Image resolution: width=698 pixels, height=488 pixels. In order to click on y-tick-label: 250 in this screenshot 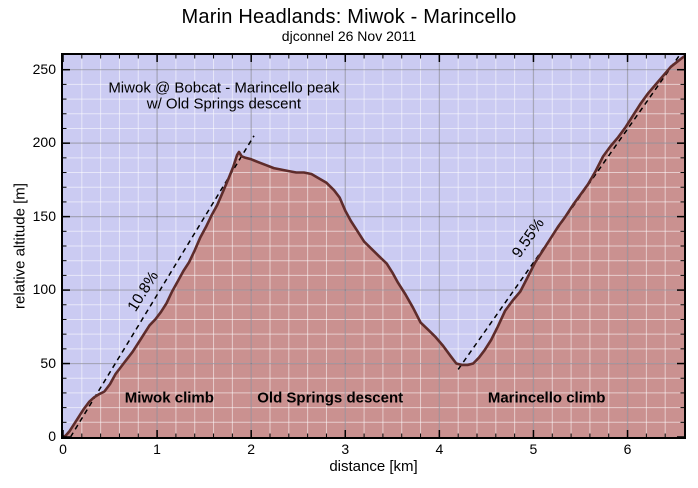, I will do `click(44, 68)`.